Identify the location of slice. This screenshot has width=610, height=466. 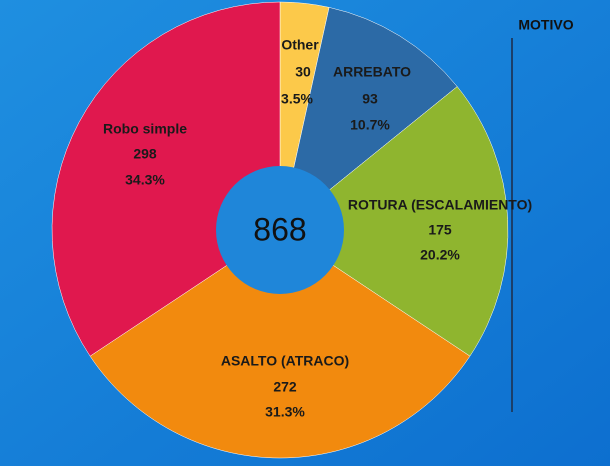
(368, 119).